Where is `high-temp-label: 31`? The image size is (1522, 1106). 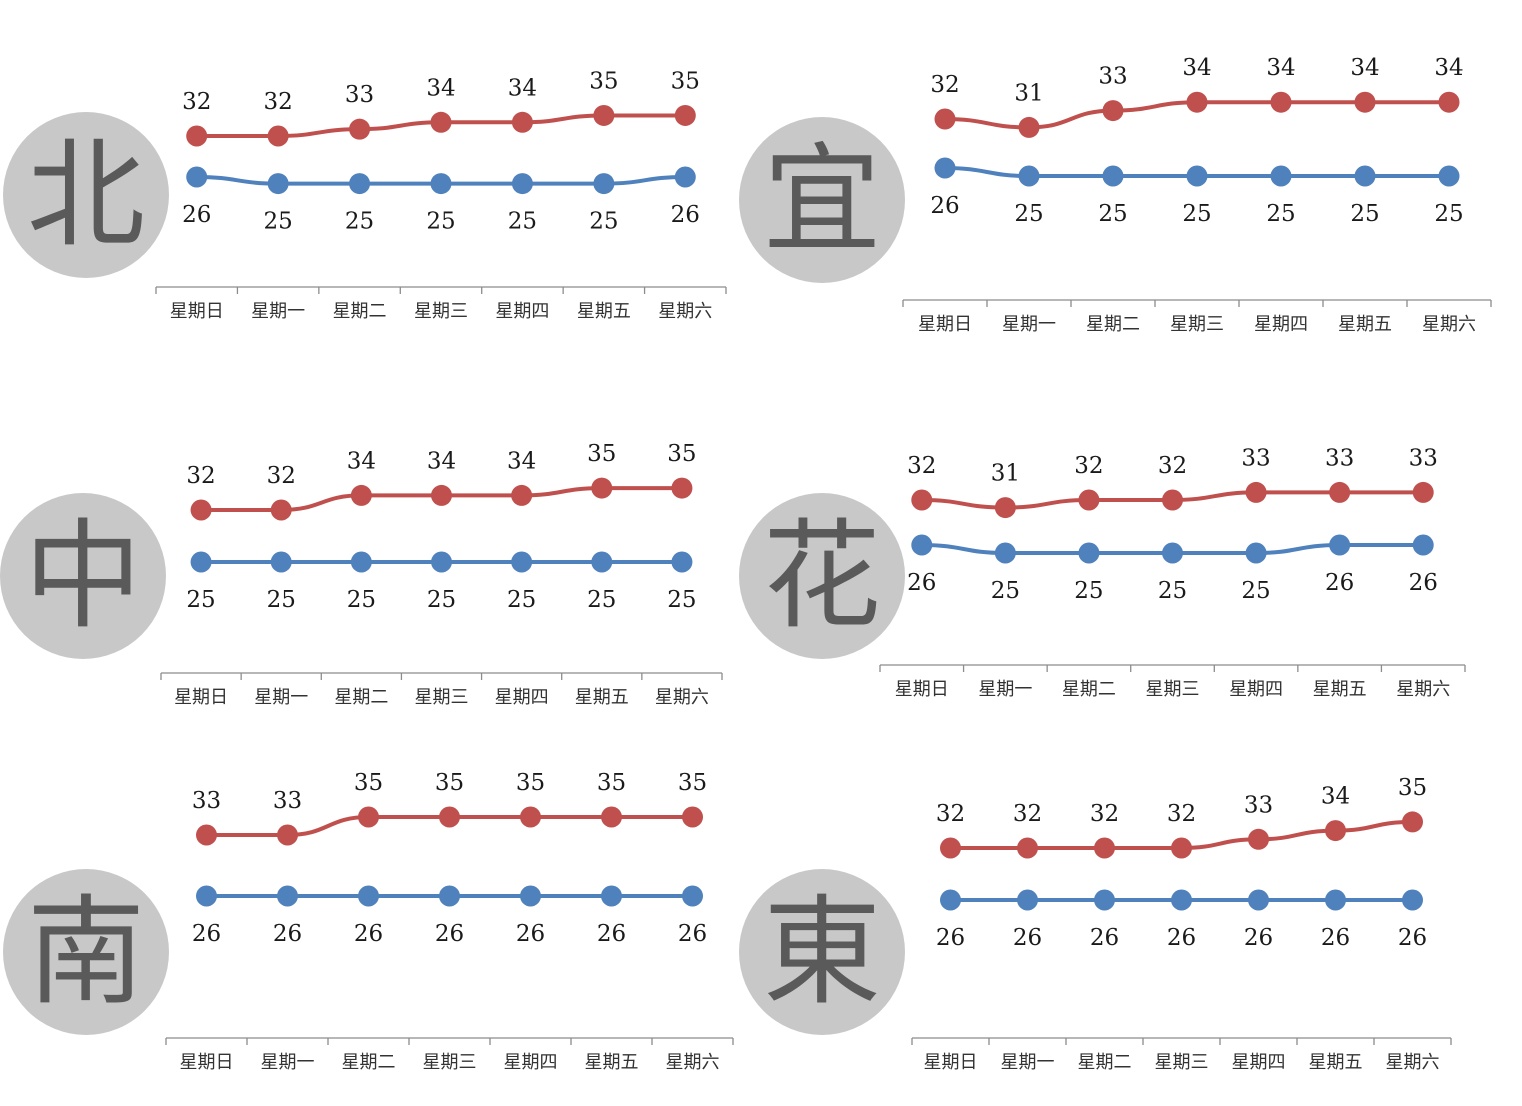
high-temp-label: 31 is located at coordinates (1028, 93).